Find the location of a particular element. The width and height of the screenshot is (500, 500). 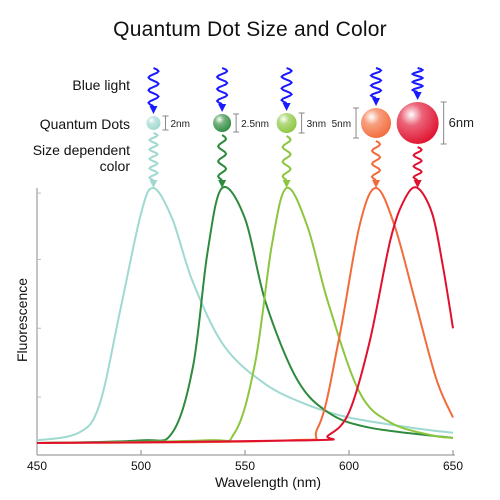

quantum-dot-group-1: 2nm is located at coordinates (168, 127).